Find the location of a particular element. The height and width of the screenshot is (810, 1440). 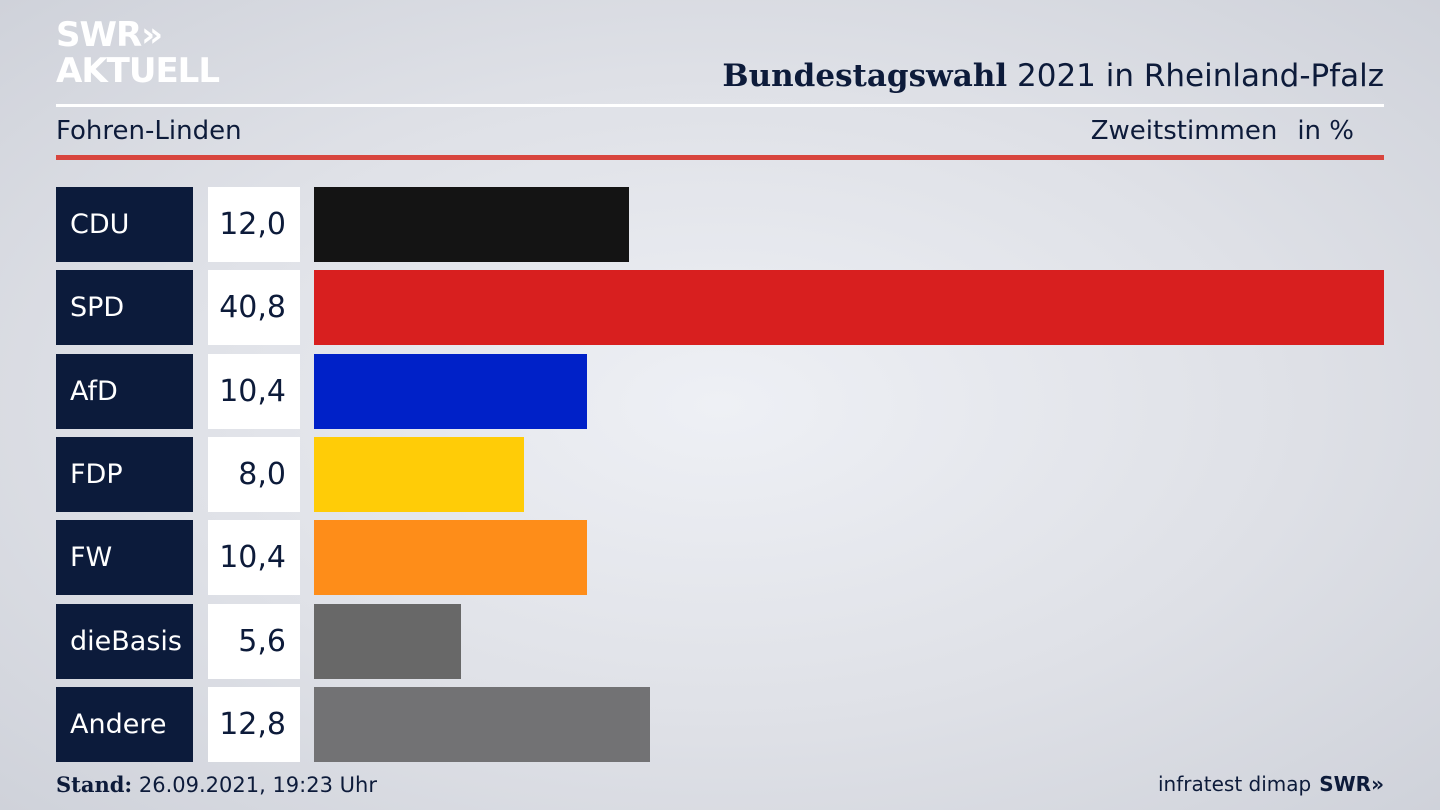

bar-cdu is located at coordinates (471, 224).